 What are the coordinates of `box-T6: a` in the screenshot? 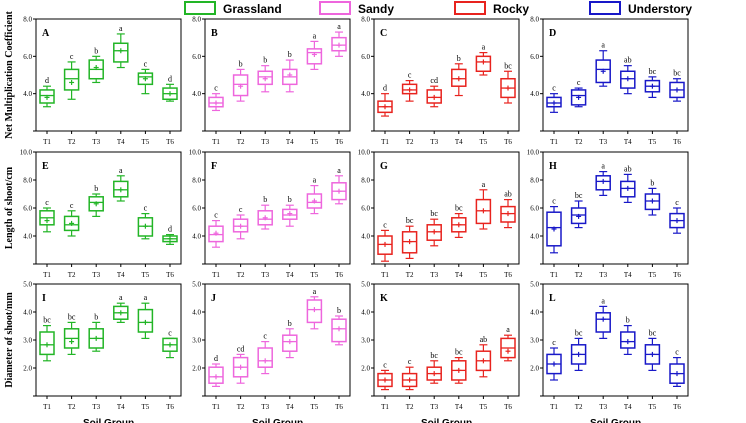 It's located at (339, 39).